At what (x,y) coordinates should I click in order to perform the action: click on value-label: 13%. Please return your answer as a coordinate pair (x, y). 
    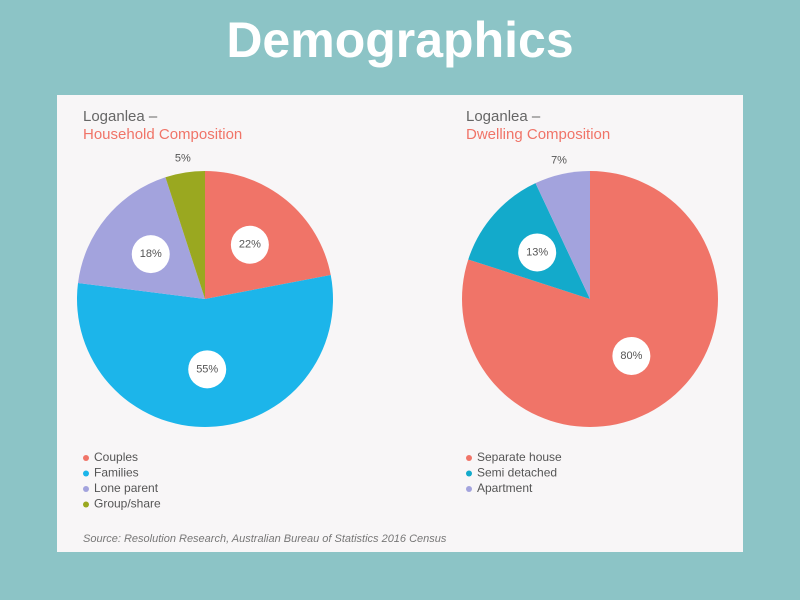
    Looking at the image, I should click on (537, 252).